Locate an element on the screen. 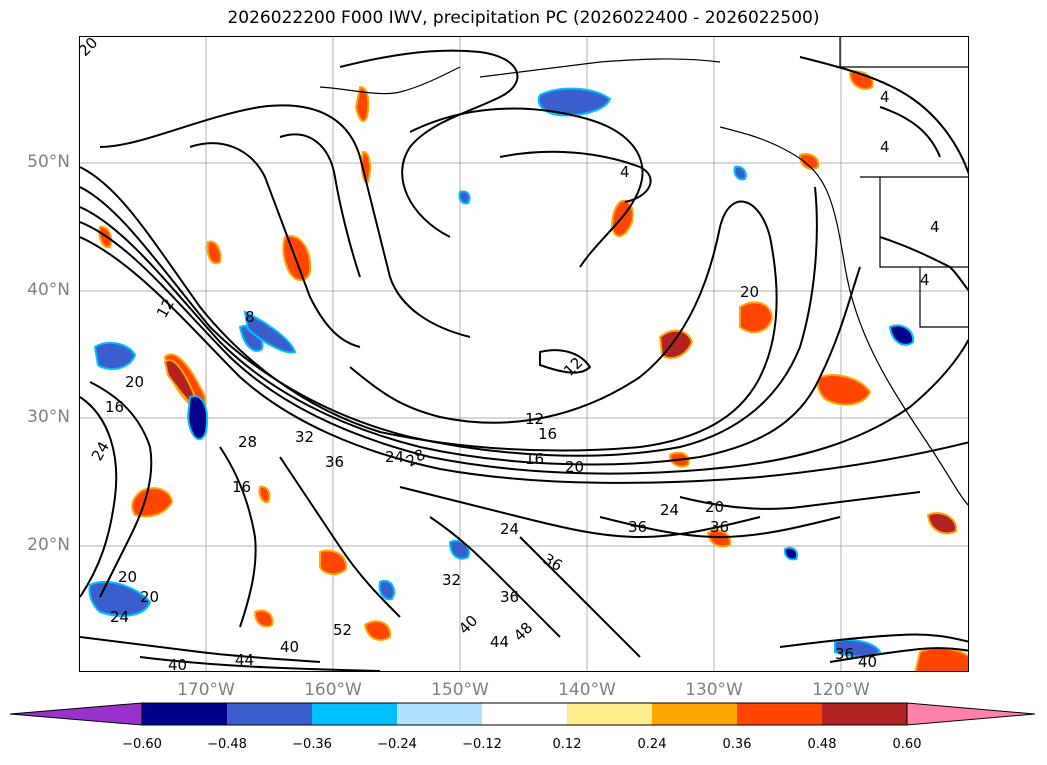 This screenshot has width=1047, height=765. lat-label-30n: 30°N is located at coordinates (48, 417).